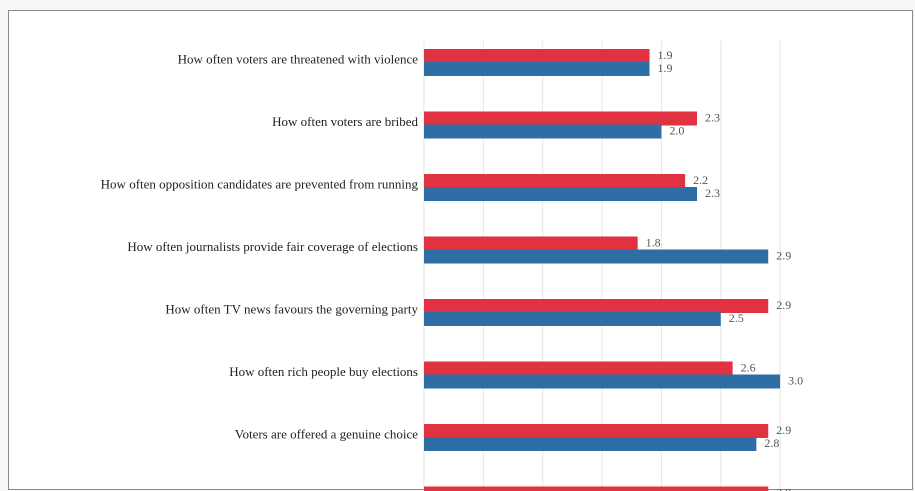  What do you see at coordinates (795, 380) in the screenshot?
I see `value-label: 3.0` at bounding box center [795, 380].